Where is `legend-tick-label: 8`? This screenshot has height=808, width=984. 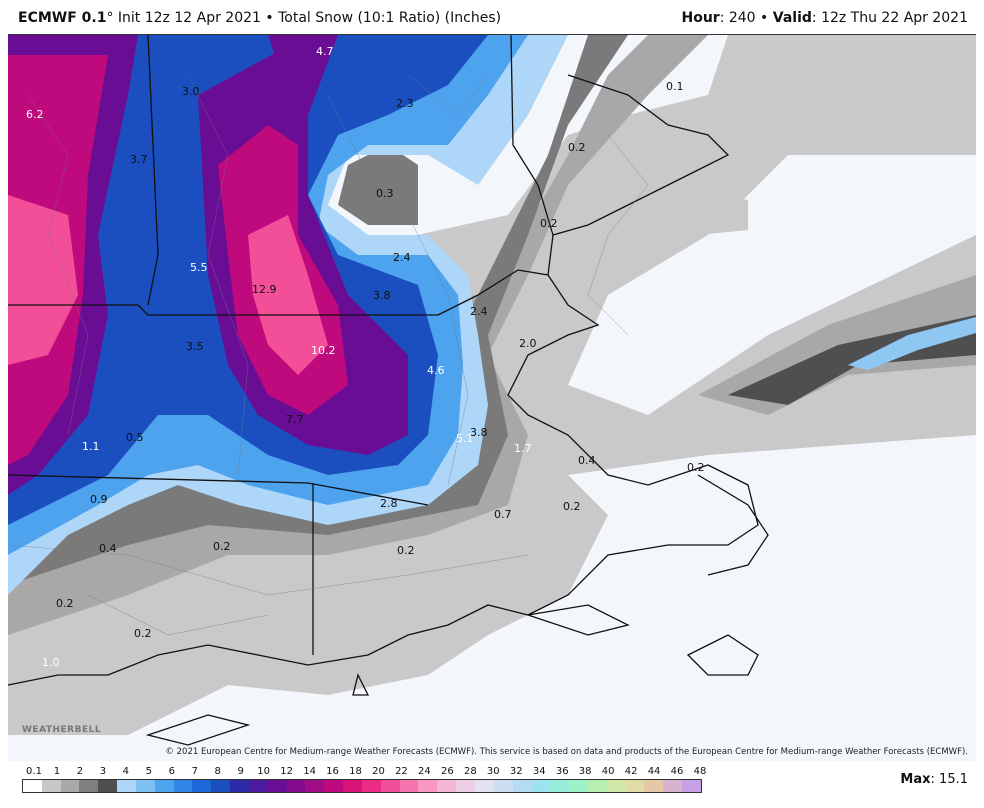 legend-tick-label: 8 is located at coordinates (217, 771).